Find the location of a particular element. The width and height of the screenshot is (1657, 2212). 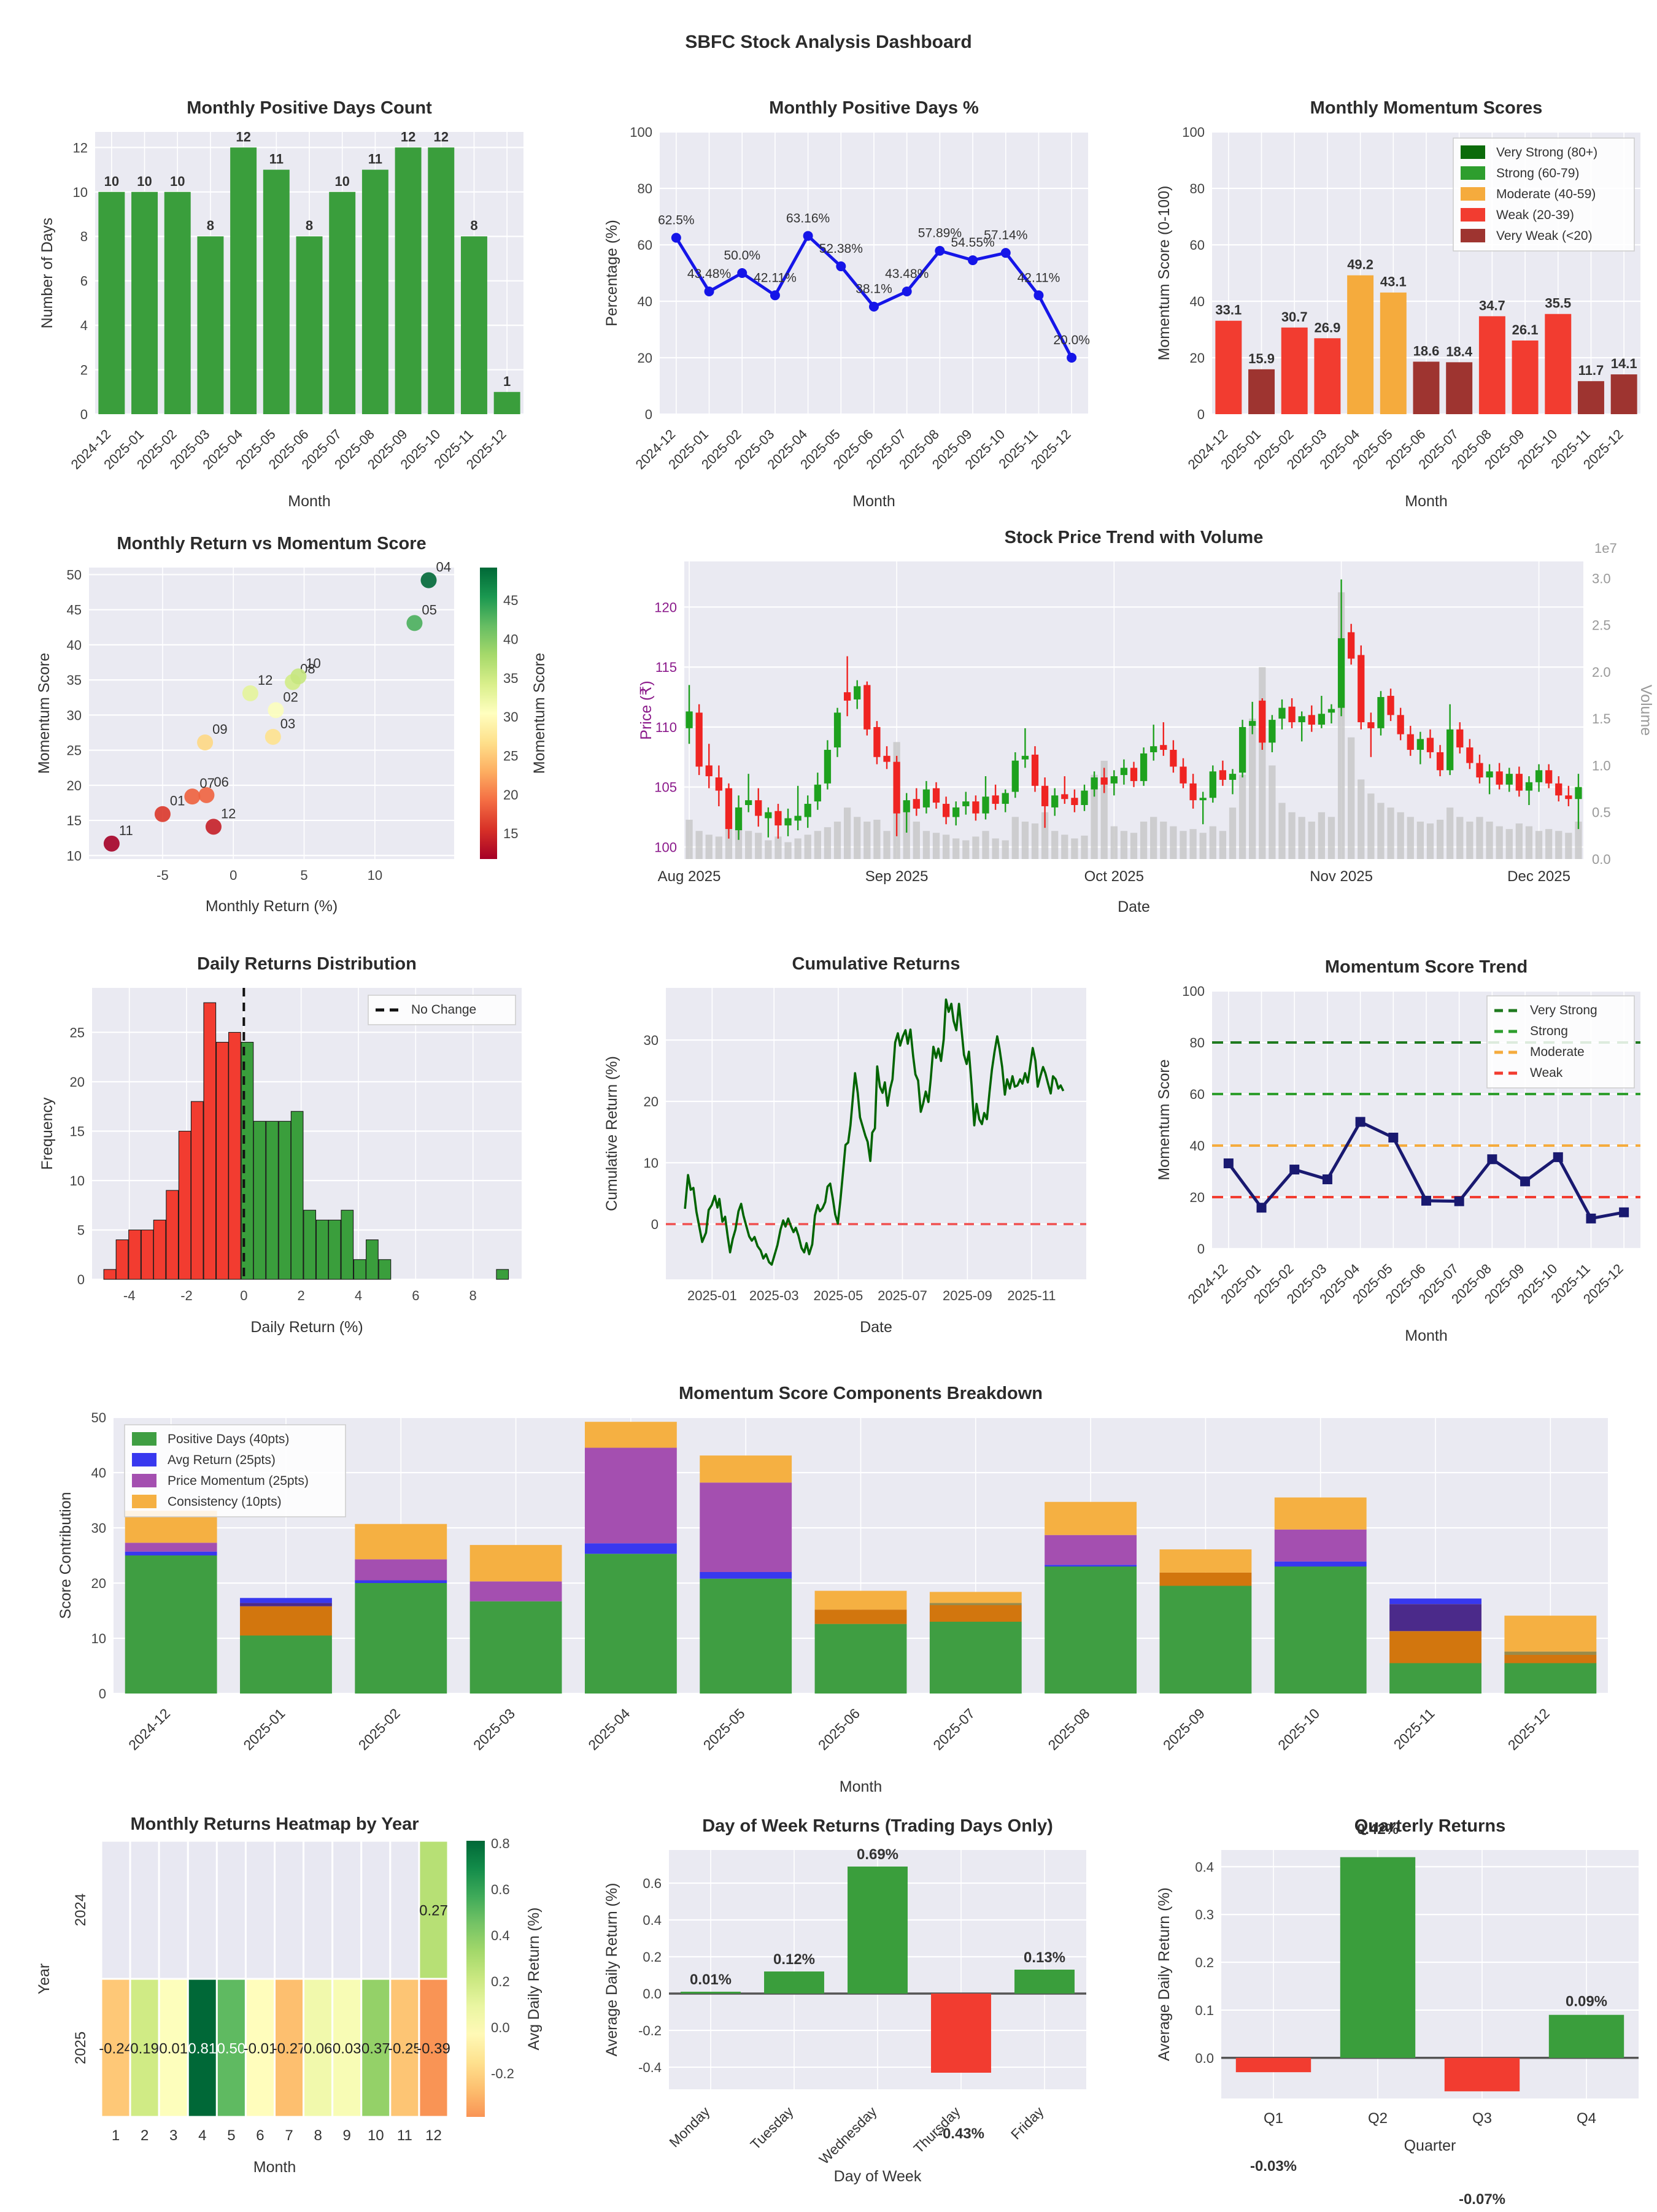

svg-text: 09 is located at coordinates (219, 729).